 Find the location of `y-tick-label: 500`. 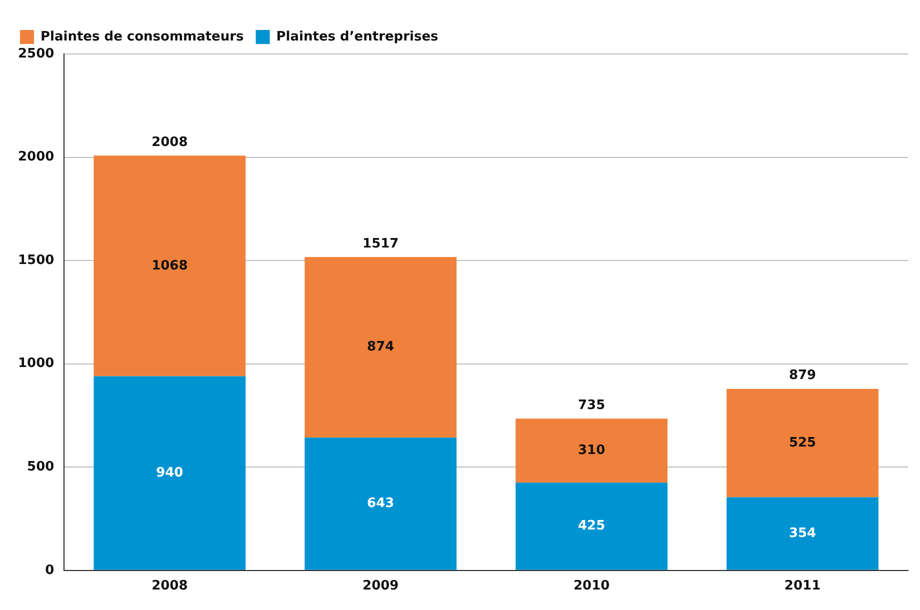

y-tick-label: 500 is located at coordinates (40, 466).